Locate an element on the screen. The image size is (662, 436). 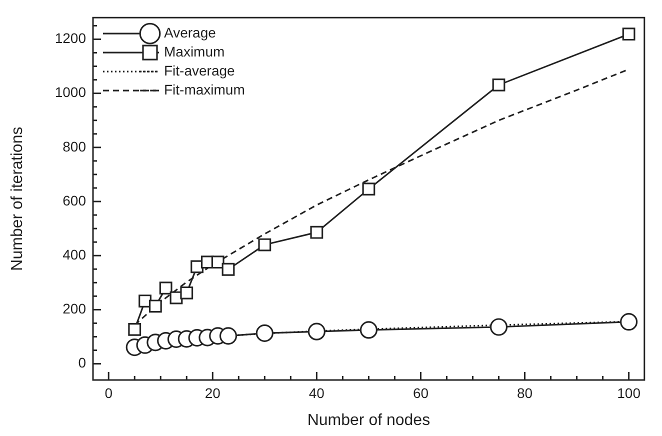
x-tick-label: 20 is located at coordinates (212, 392).